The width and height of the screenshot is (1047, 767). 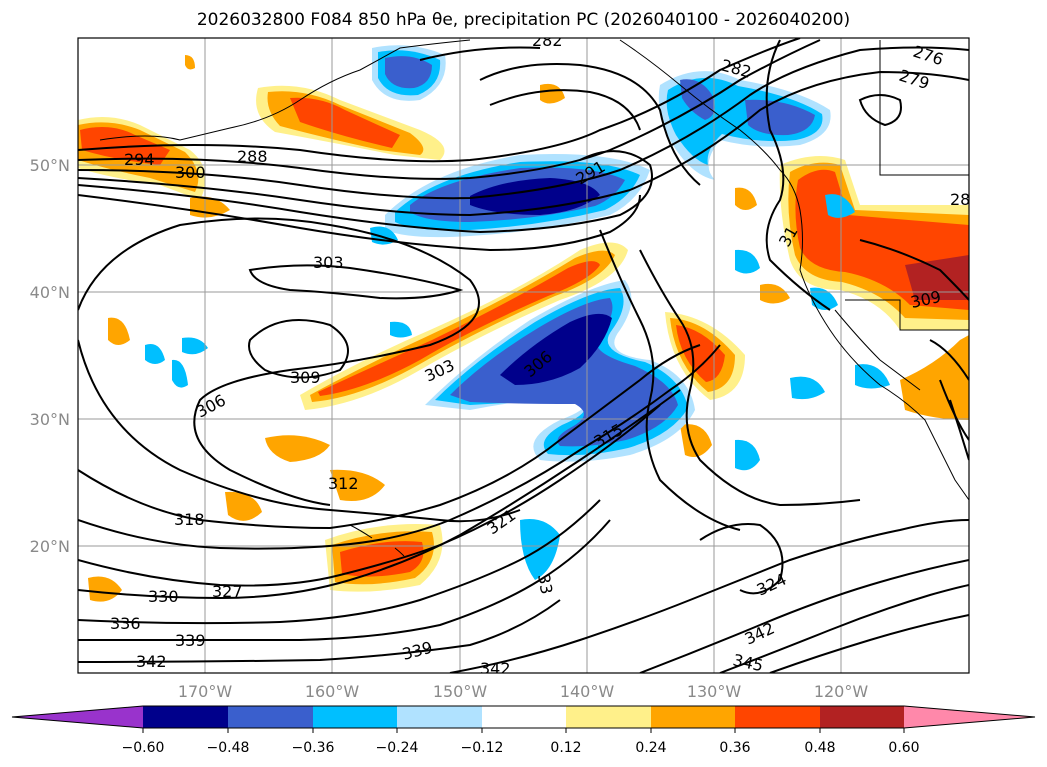 What do you see at coordinates (714, 691) in the screenshot?
I see `lon-label: 130°W` at bounding box center [714, 691].